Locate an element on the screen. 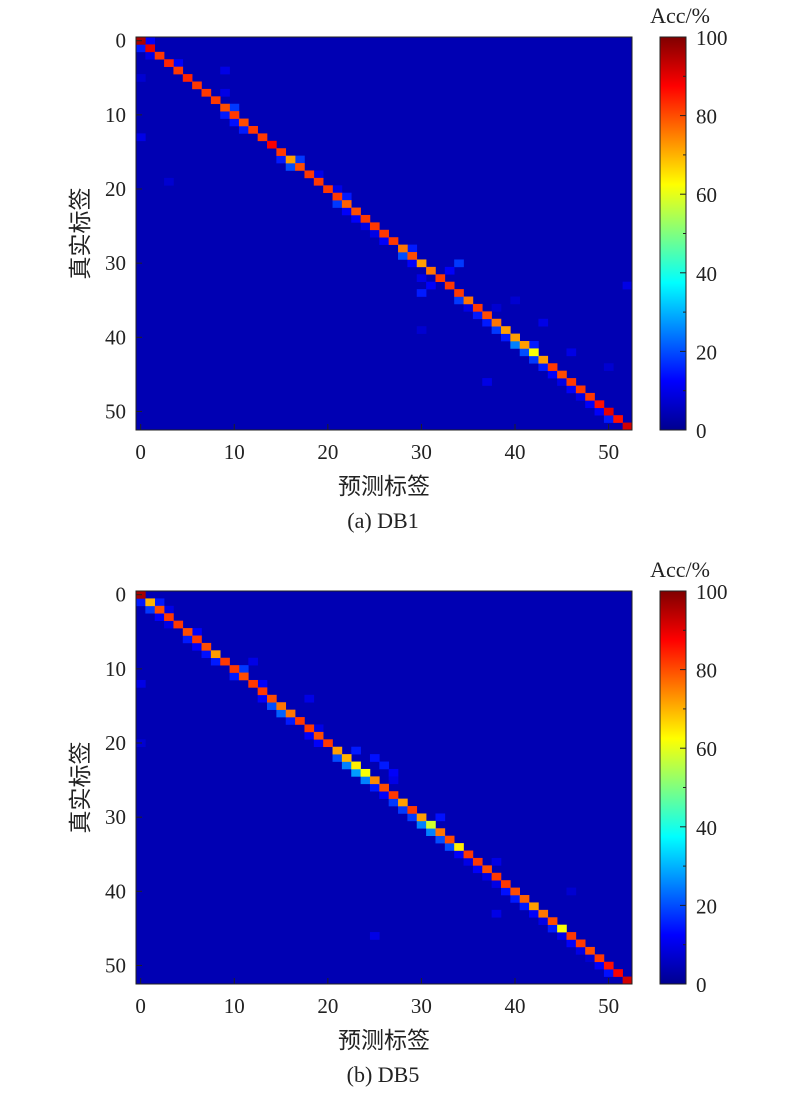 The height and width of the screenshot is (1093, 800). colorbar-label: Acc/% is located at coordinates (680, 569).